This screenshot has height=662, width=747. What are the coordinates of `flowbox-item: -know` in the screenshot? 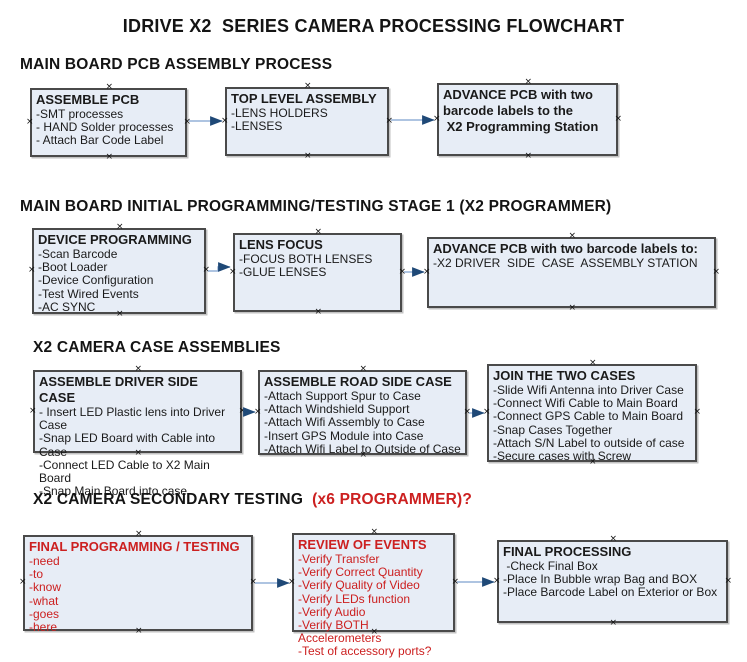 It's located at (45, 587).